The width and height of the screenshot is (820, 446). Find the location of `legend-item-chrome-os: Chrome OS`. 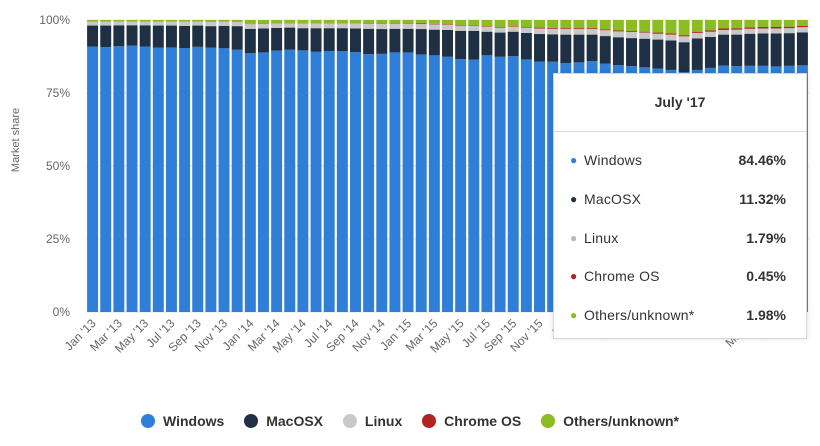

legend-item-chrome-os: Chrome OS is located at coordinates (471, 421).